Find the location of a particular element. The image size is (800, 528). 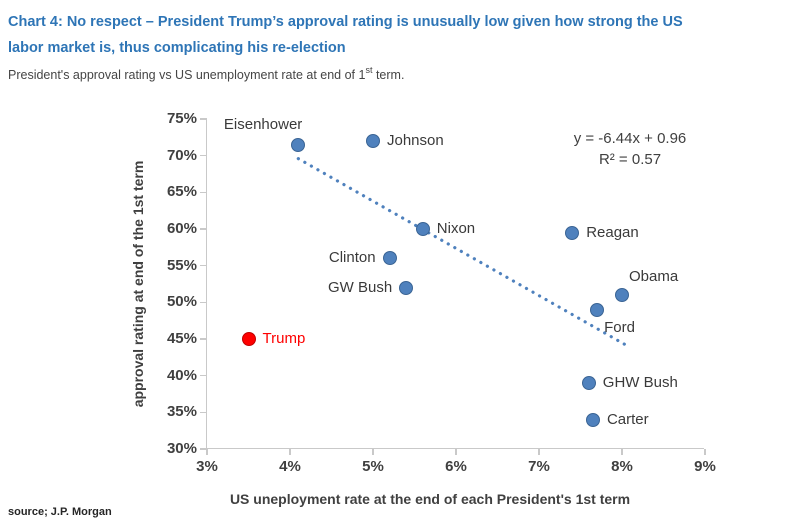

data-point-johnson is located at coordinates (373, 141).